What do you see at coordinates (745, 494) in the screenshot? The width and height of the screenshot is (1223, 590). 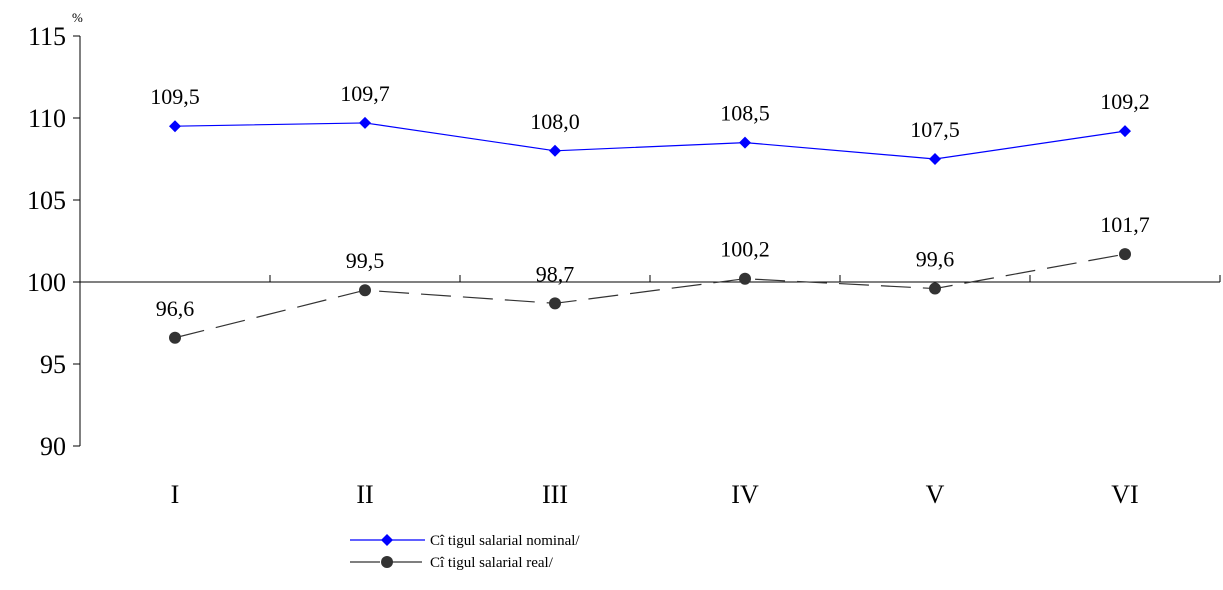 I see `x-tick-label-IV: IV` at bounding box center [745, 494].